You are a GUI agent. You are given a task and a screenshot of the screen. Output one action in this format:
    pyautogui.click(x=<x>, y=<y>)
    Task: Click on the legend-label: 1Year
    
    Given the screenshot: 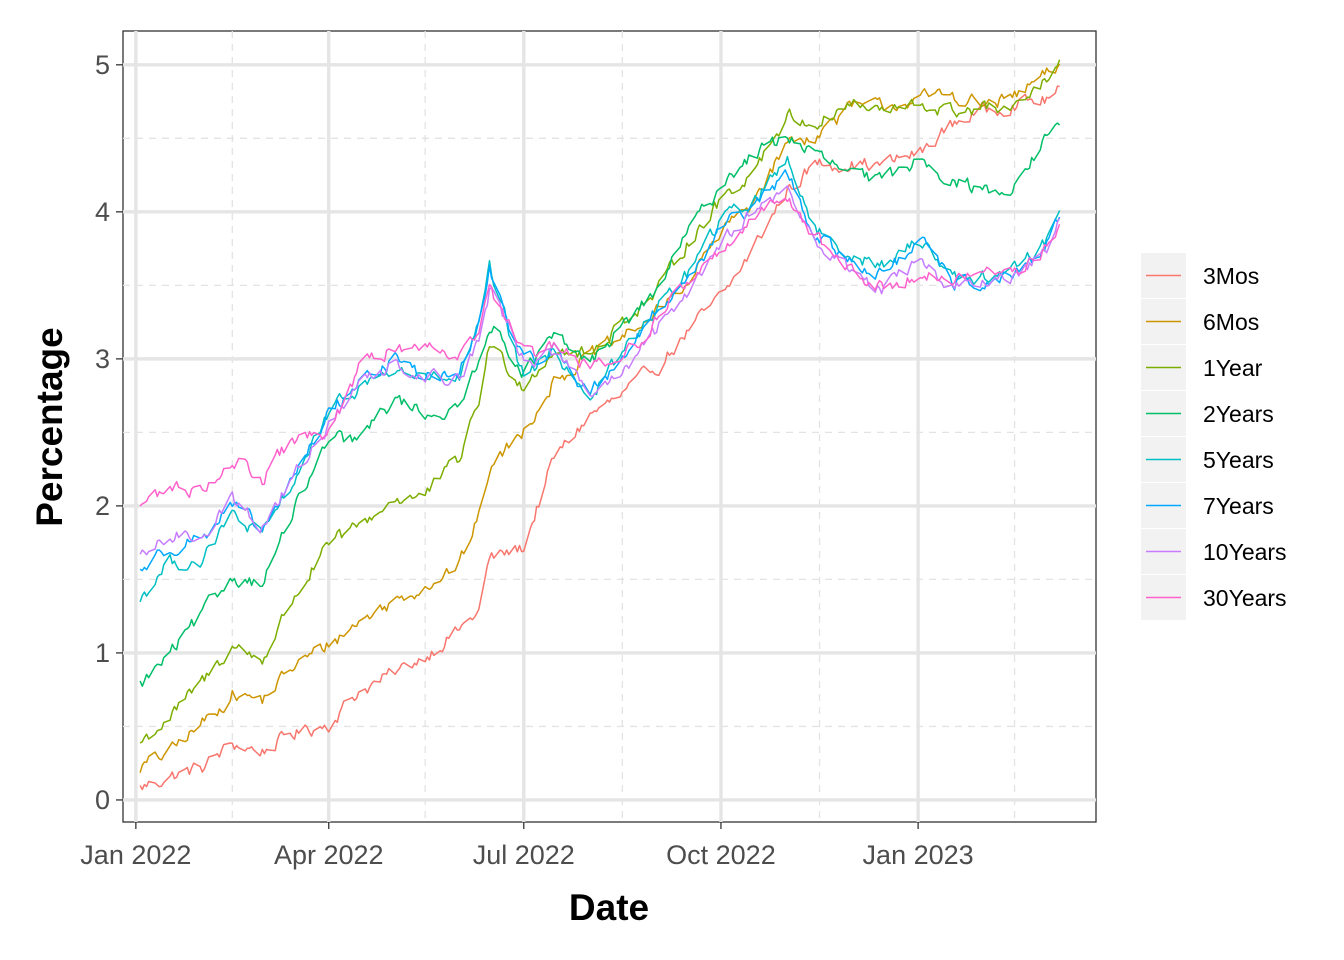 What is the action you would take?
    pyautogui.click(x=1233, y=368)
    